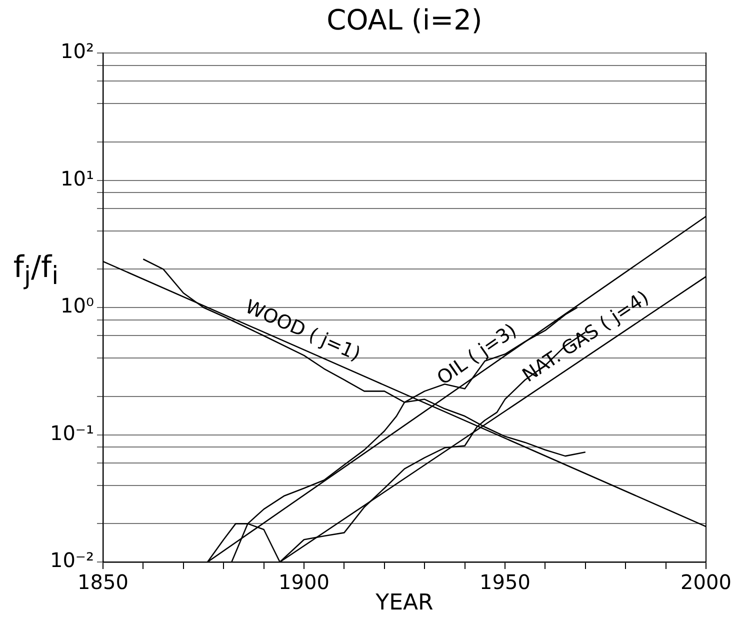 Image resolution: width=740 pixels, height=618 pixels. I want to click on y-tick-label: 10⁻¹, so click(72, 432).